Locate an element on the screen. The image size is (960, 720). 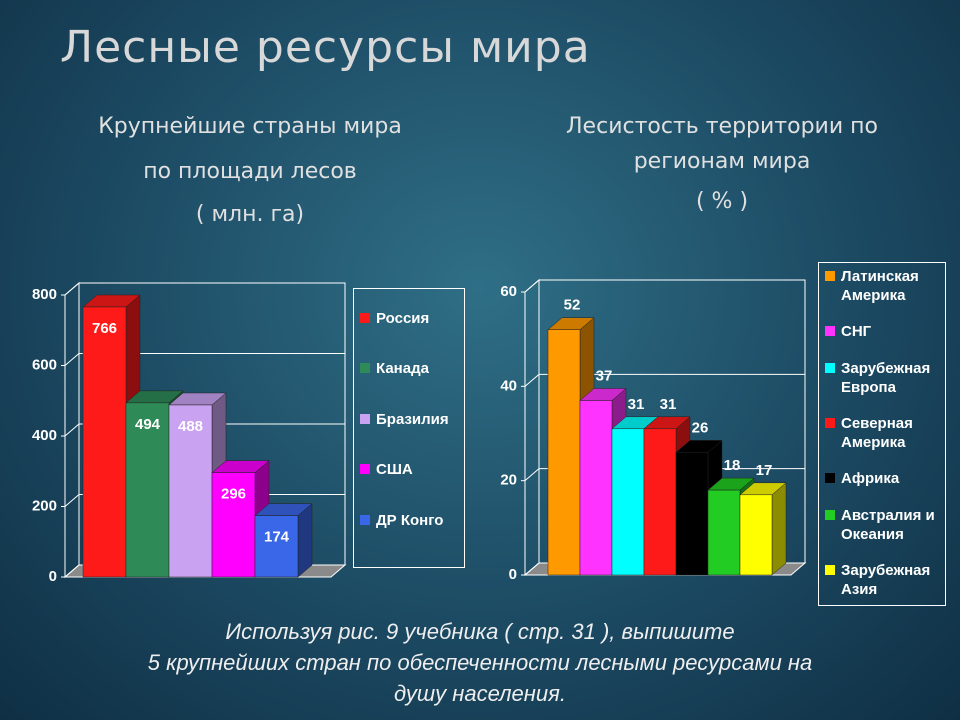
data-label: 26 is located at coordinates (700, 427).